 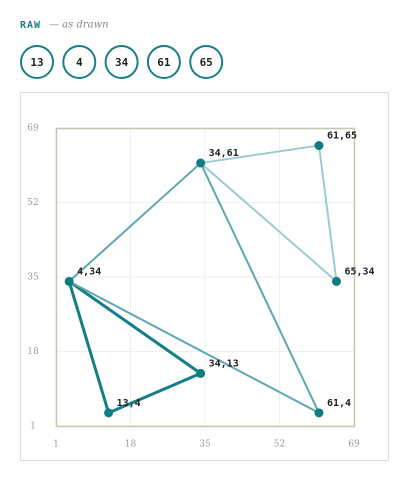 I want to click on token-label: 34, so click(x=122, y=62).